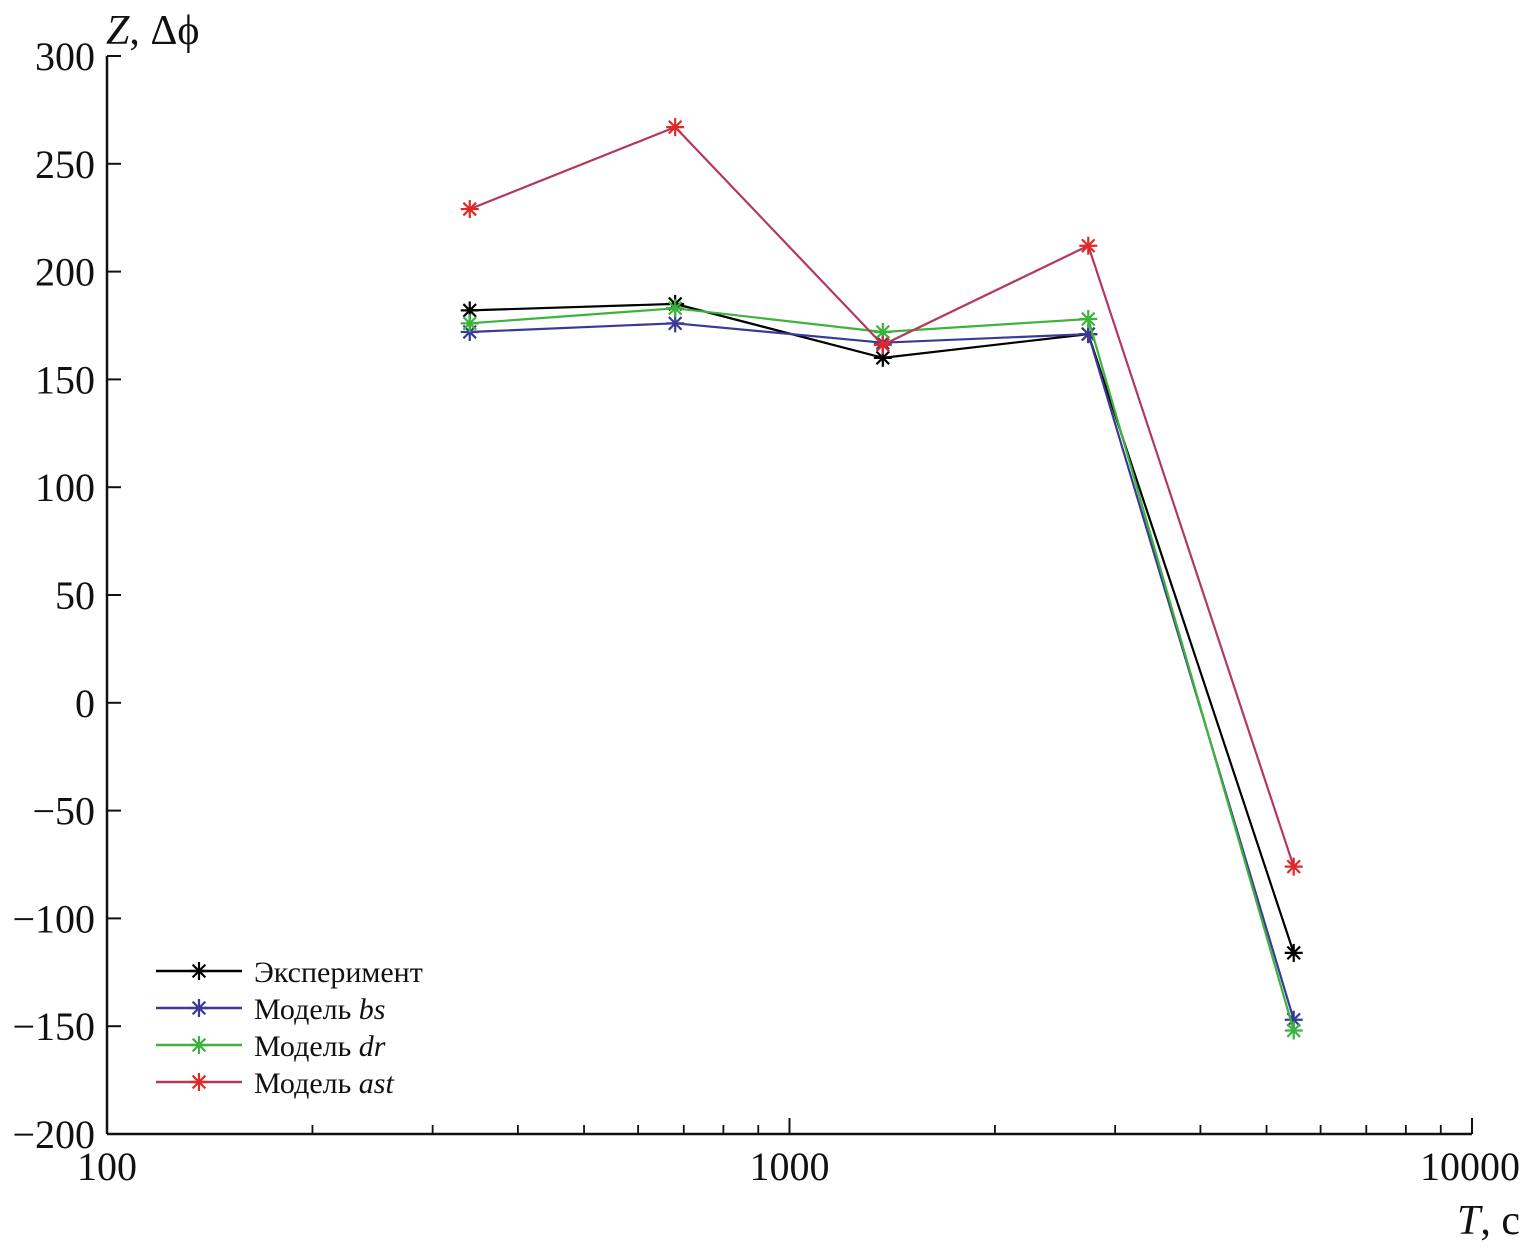  What do you see at coordinates (85, 703) in the screenshot?
I see `y-tick-label: 0` at bounding box center [85, 703].